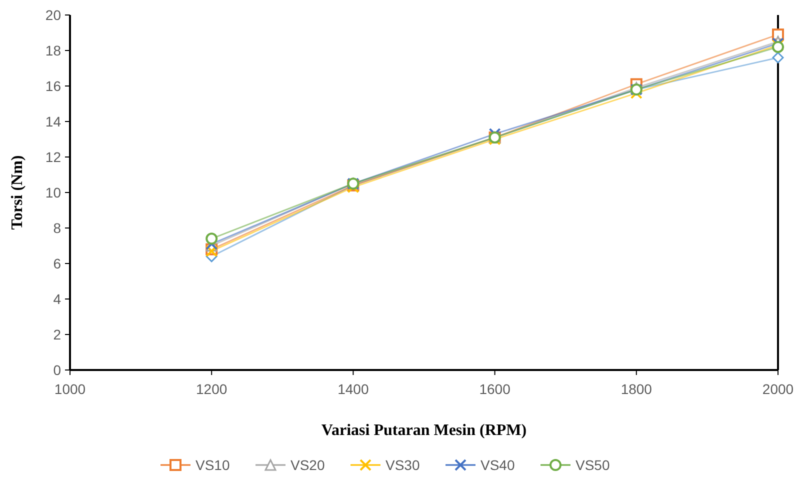  Describe the element at coordinates (57, 334) in the screenshot. I see `y-tick-label: 2` at that location.